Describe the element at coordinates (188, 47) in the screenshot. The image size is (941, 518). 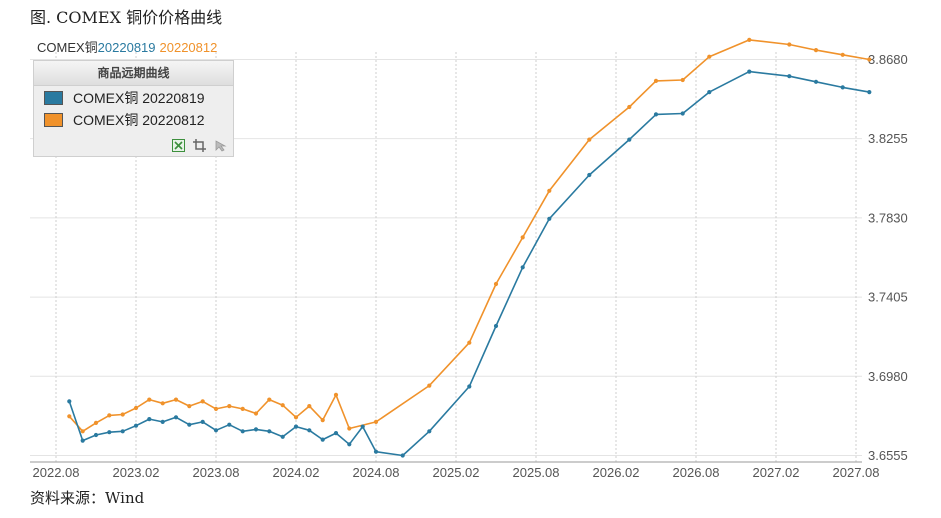
I see `series-header-label-2: 20220812` at that location.